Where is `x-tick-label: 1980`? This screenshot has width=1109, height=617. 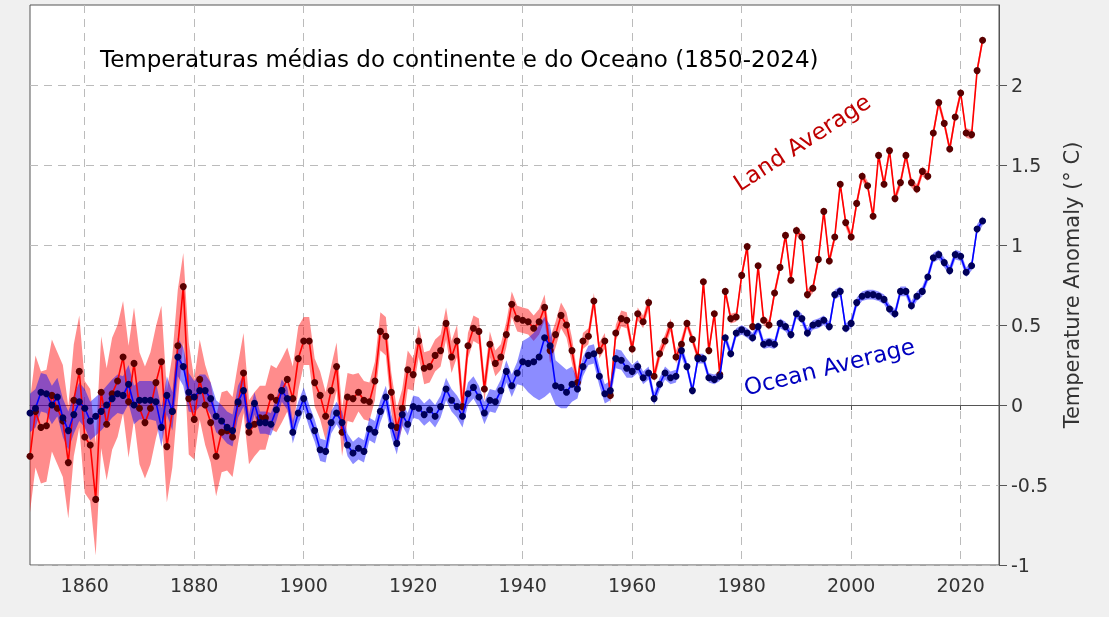
x-tick-label: 1980 is located at coordinates (741, 584).